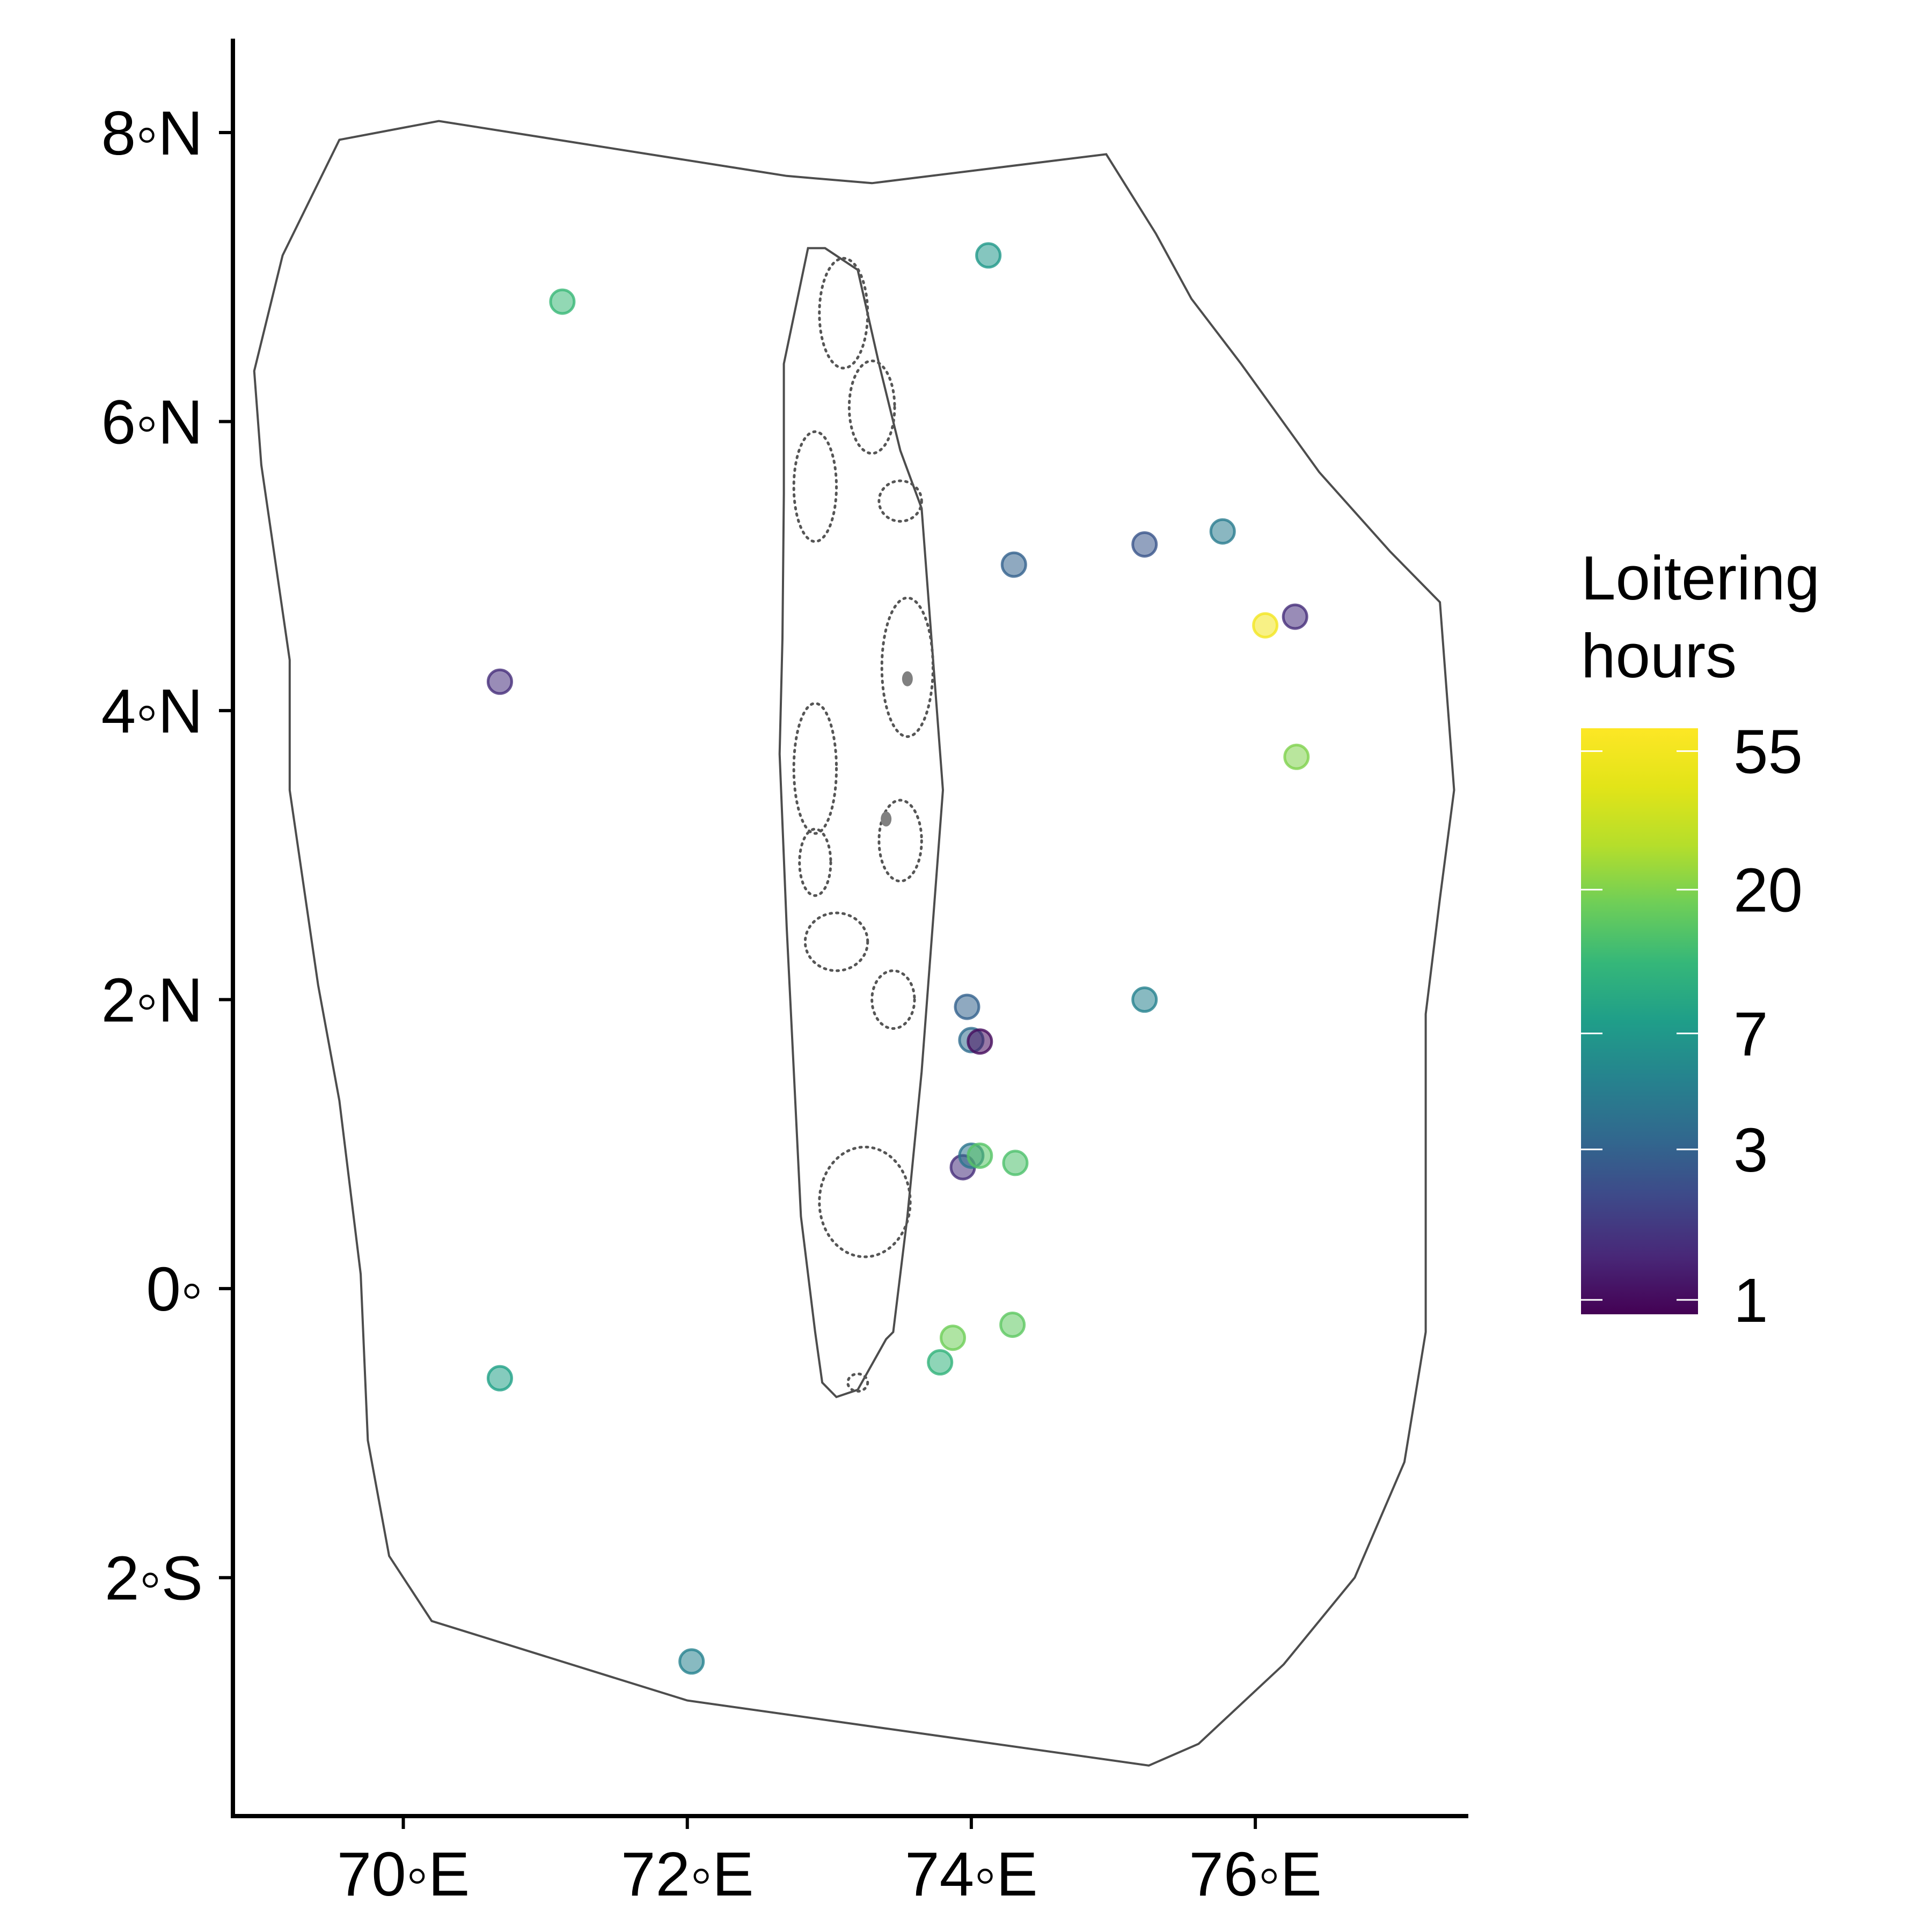  What do you see at coordinates (829, 1862) in the screenshot?
I see `x-ticks: 70◦E 72◦E 74◦E 76◦E` at bounding box center [829, 1862].